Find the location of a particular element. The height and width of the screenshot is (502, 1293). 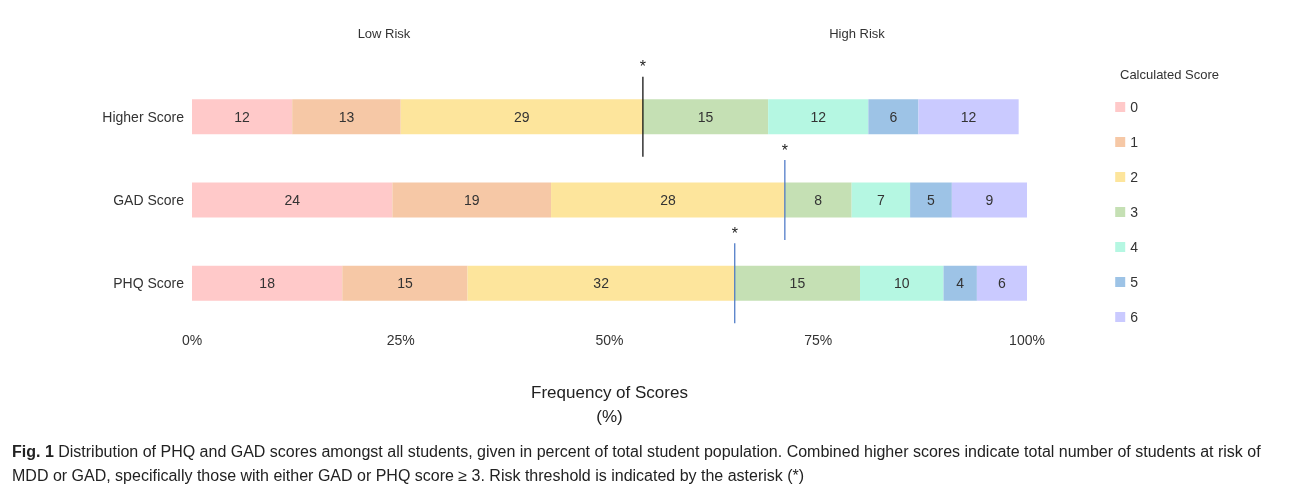

x-tick-label: 0% is located at coordinates (192, 340).